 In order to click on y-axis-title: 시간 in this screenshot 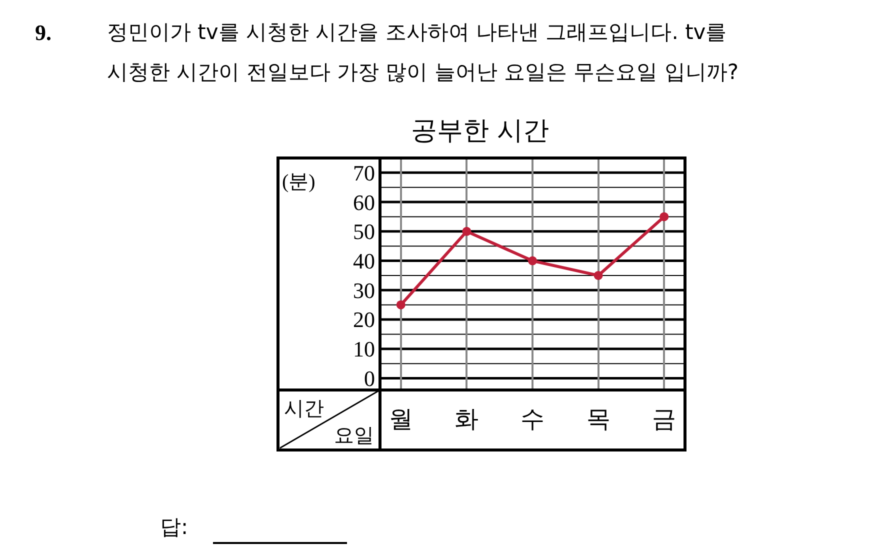, I will do `click(304, 408)`.